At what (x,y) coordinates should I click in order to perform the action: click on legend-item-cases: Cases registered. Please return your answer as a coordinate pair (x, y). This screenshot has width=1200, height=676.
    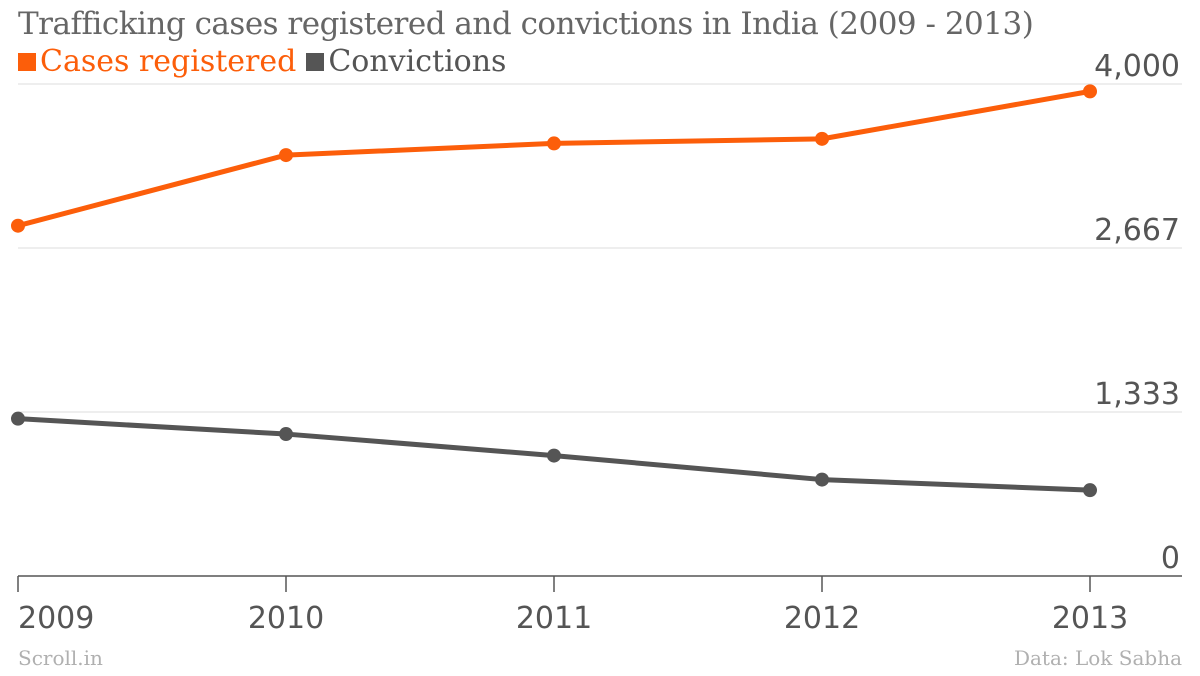
    Looking at the image, I should click on (157, 61).